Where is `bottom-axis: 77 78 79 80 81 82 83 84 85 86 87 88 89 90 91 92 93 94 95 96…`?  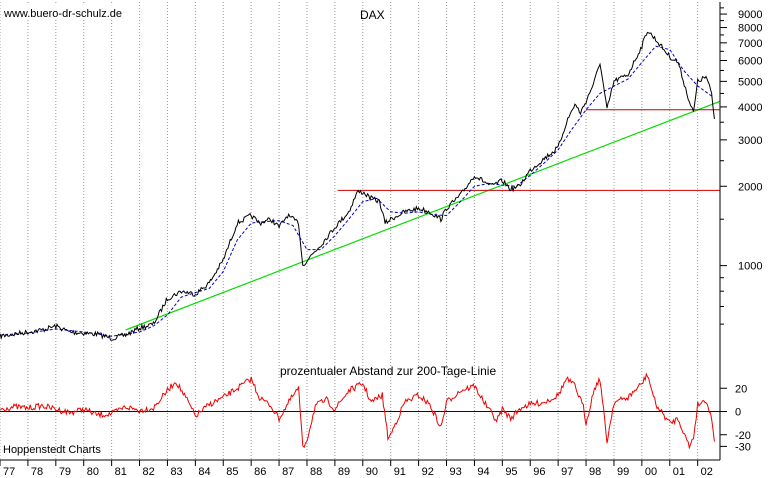 bottom-axis: 77 78 79 80 81 82 83 84 85 86 87 88 89 90 91 92 93 94 95 96… is located at coordinates (356, 469).